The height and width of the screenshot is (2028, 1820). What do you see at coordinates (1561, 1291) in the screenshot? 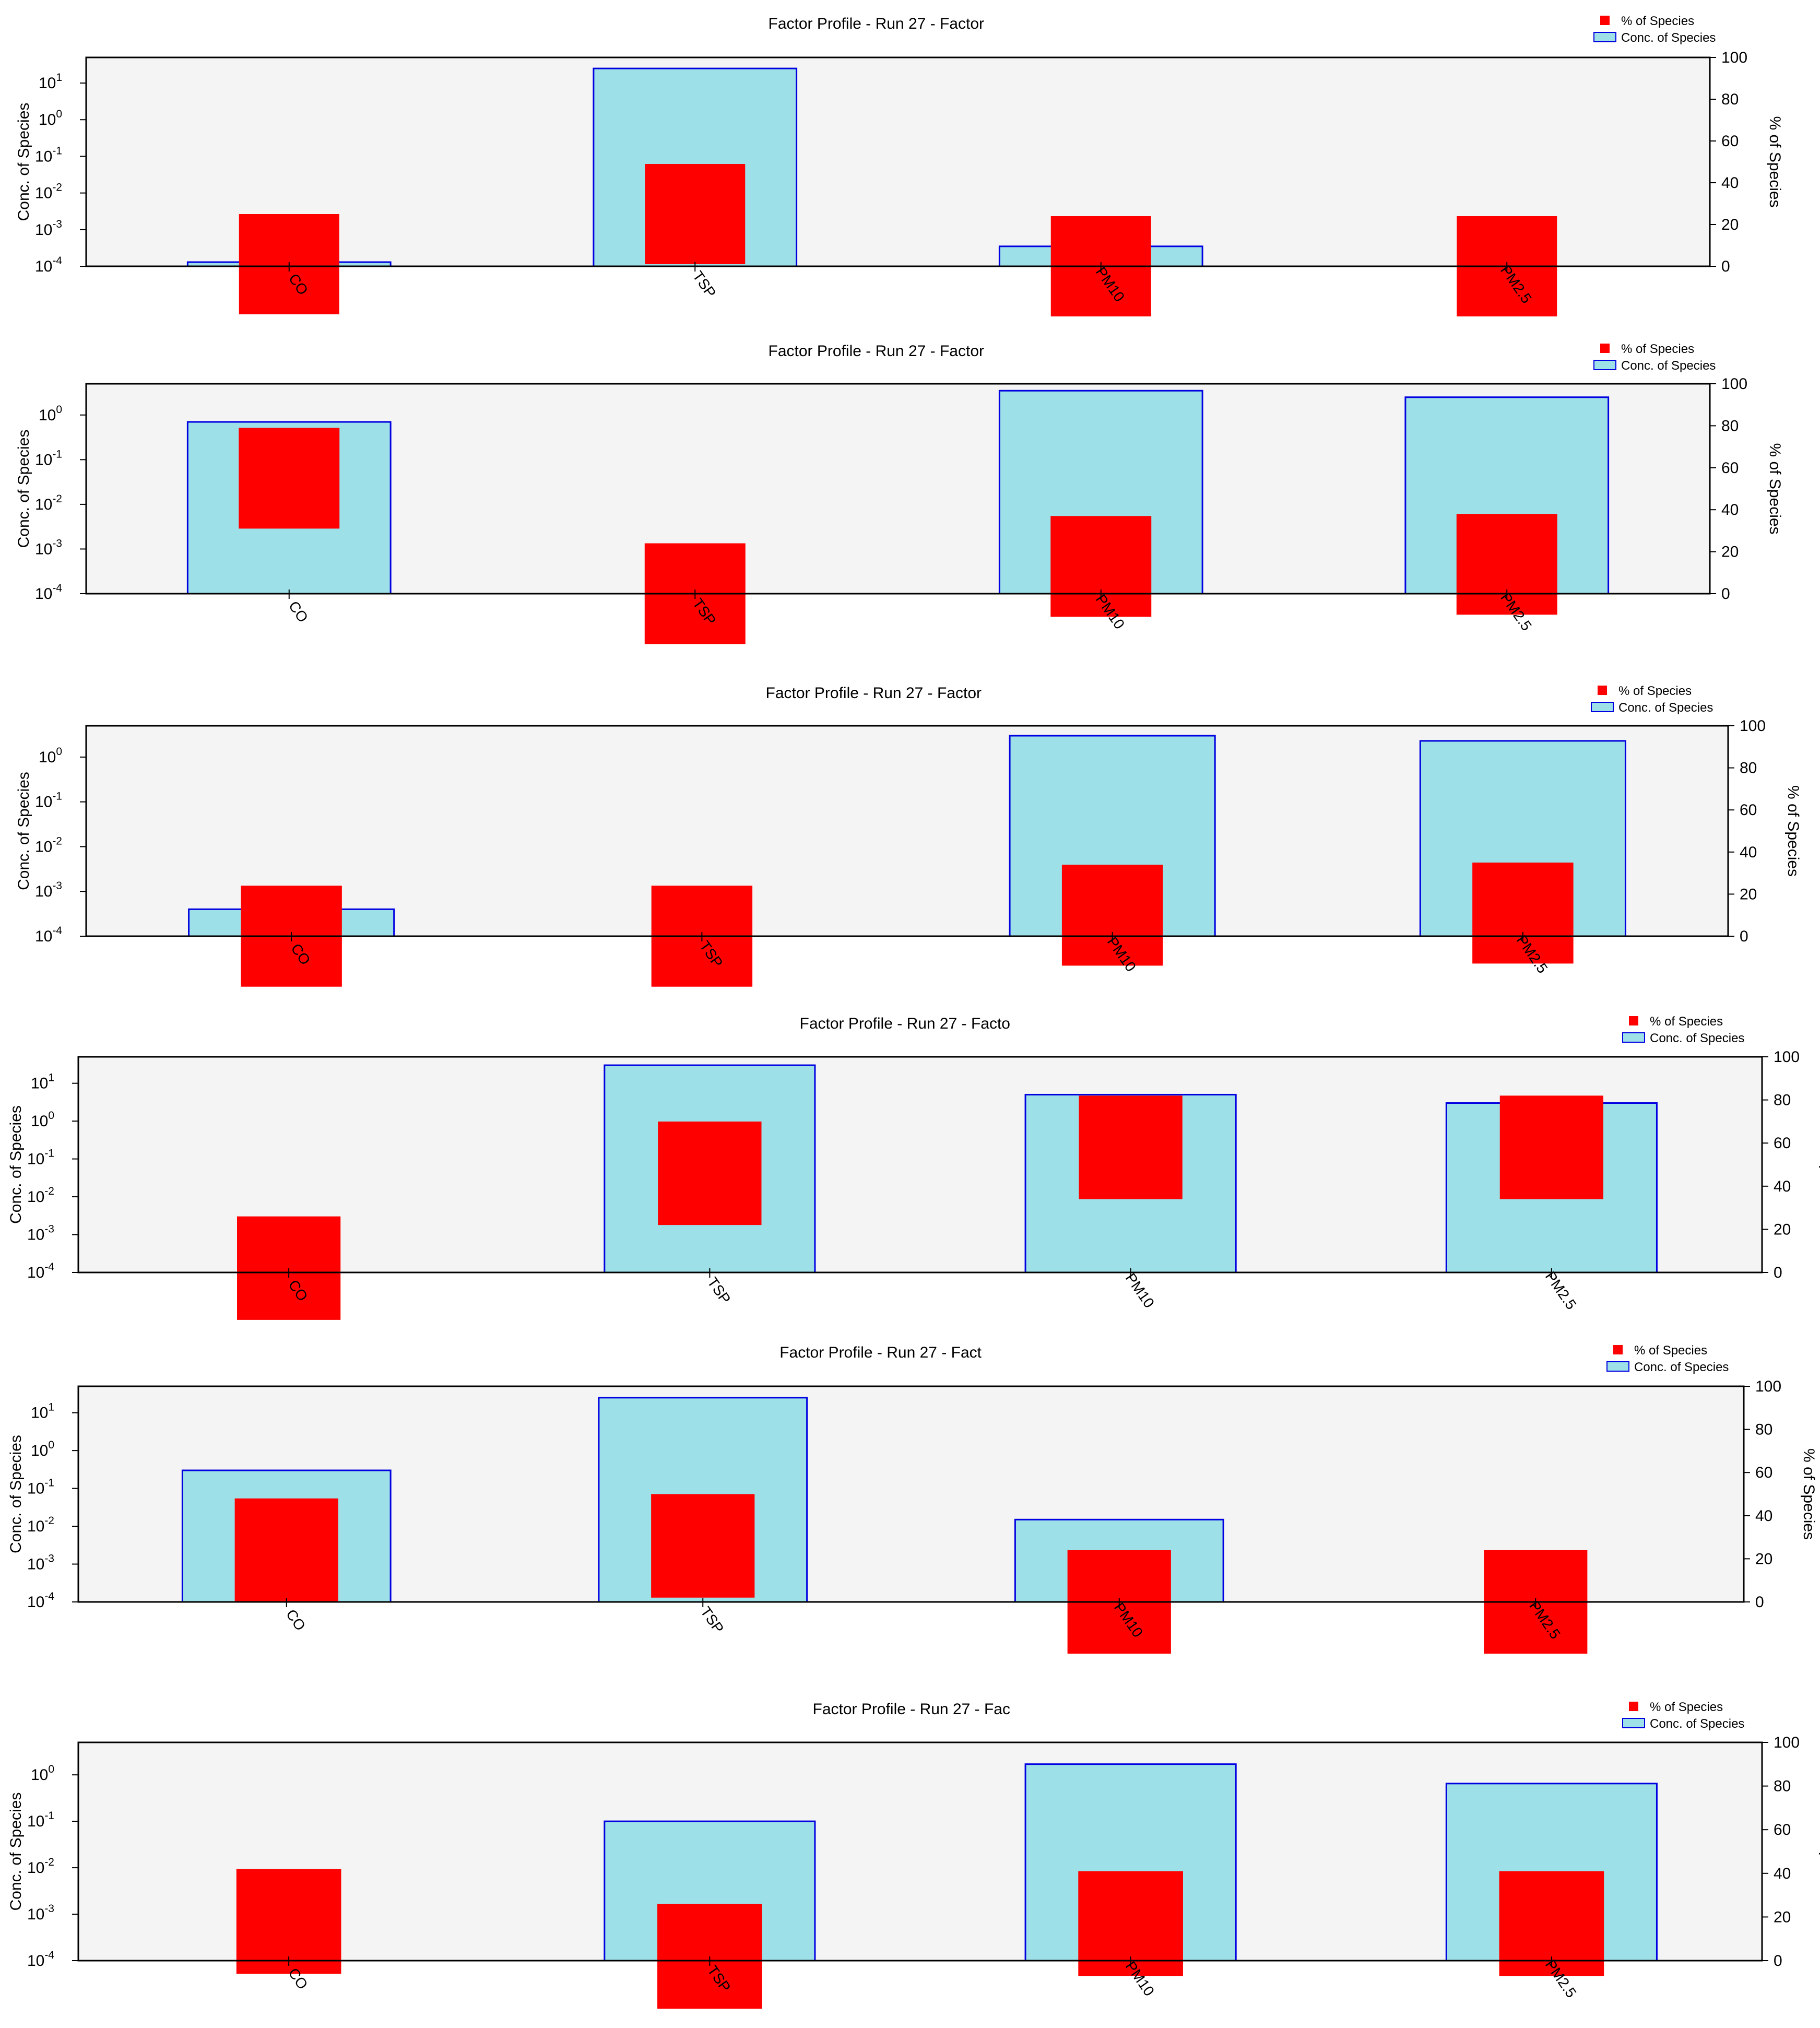
I see `x-tick-label: PM2.5` at bounding box center [1561, 1291].